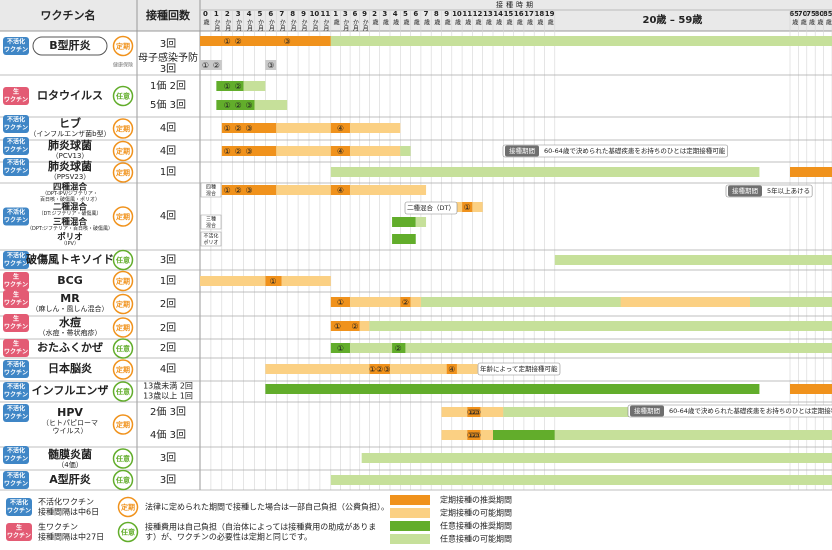 This screenshot has height=550, width=832. I want to click on legend-text: す）が、ワクチンの必要性は定期と同じです。, so click(228, 537).